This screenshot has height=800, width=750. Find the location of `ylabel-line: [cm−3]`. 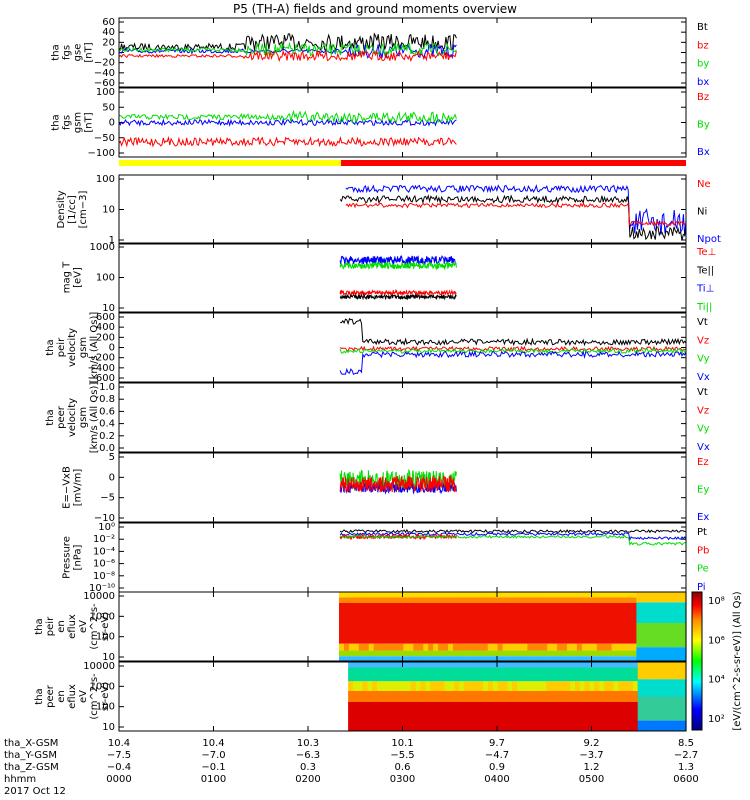

ylabel-line: [cm−3] is located at coordinates (83, 210).